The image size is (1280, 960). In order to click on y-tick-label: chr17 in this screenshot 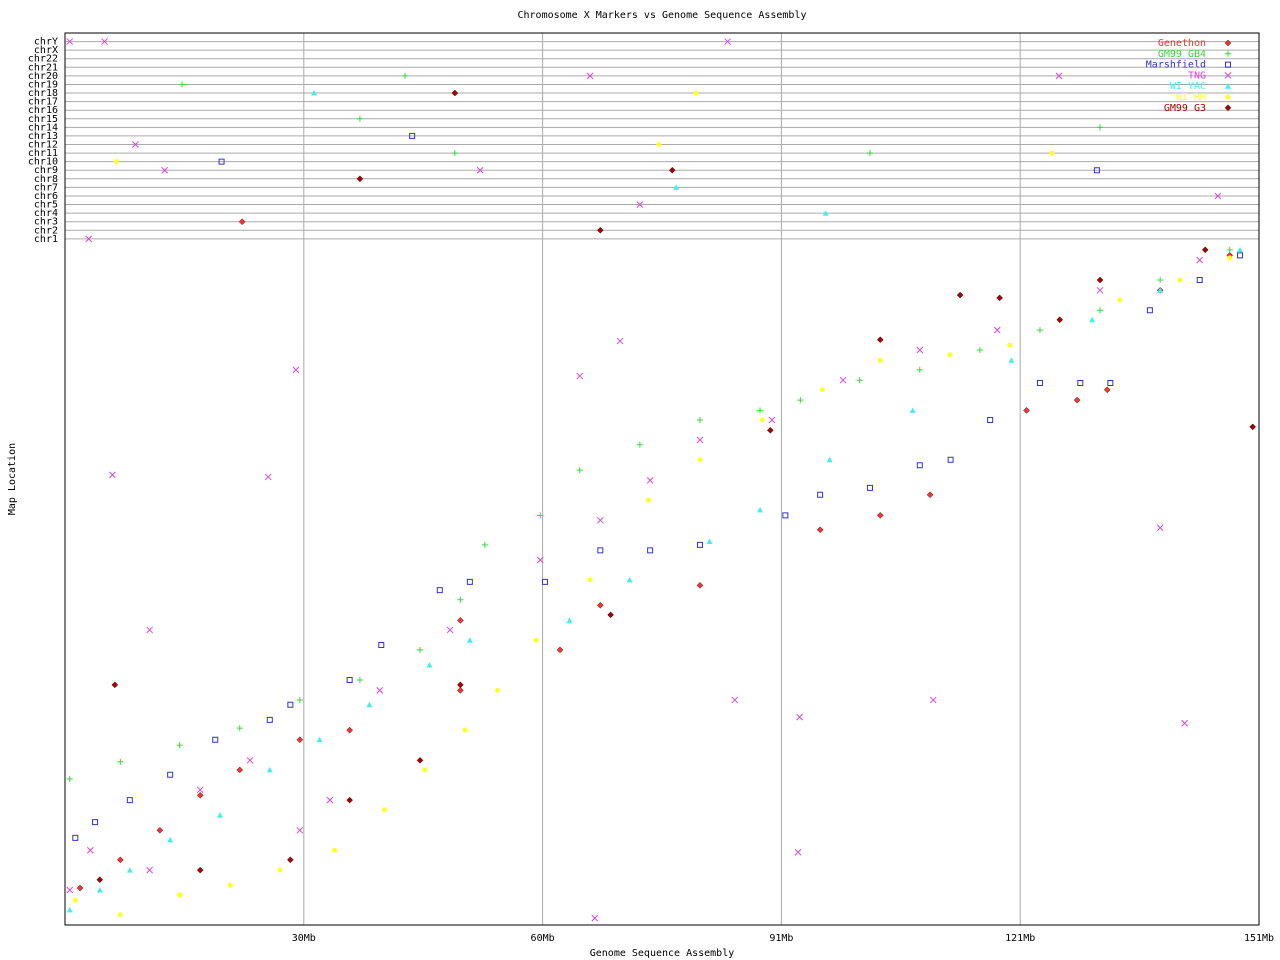, I will do `click(43, 102)`.